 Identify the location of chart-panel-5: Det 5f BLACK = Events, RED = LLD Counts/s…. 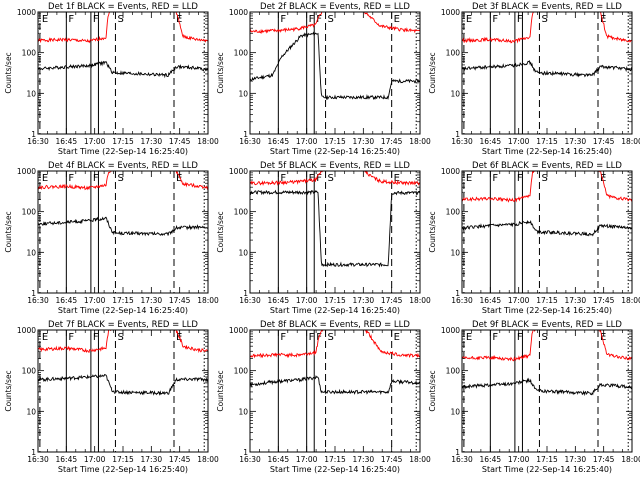
(323, 238).